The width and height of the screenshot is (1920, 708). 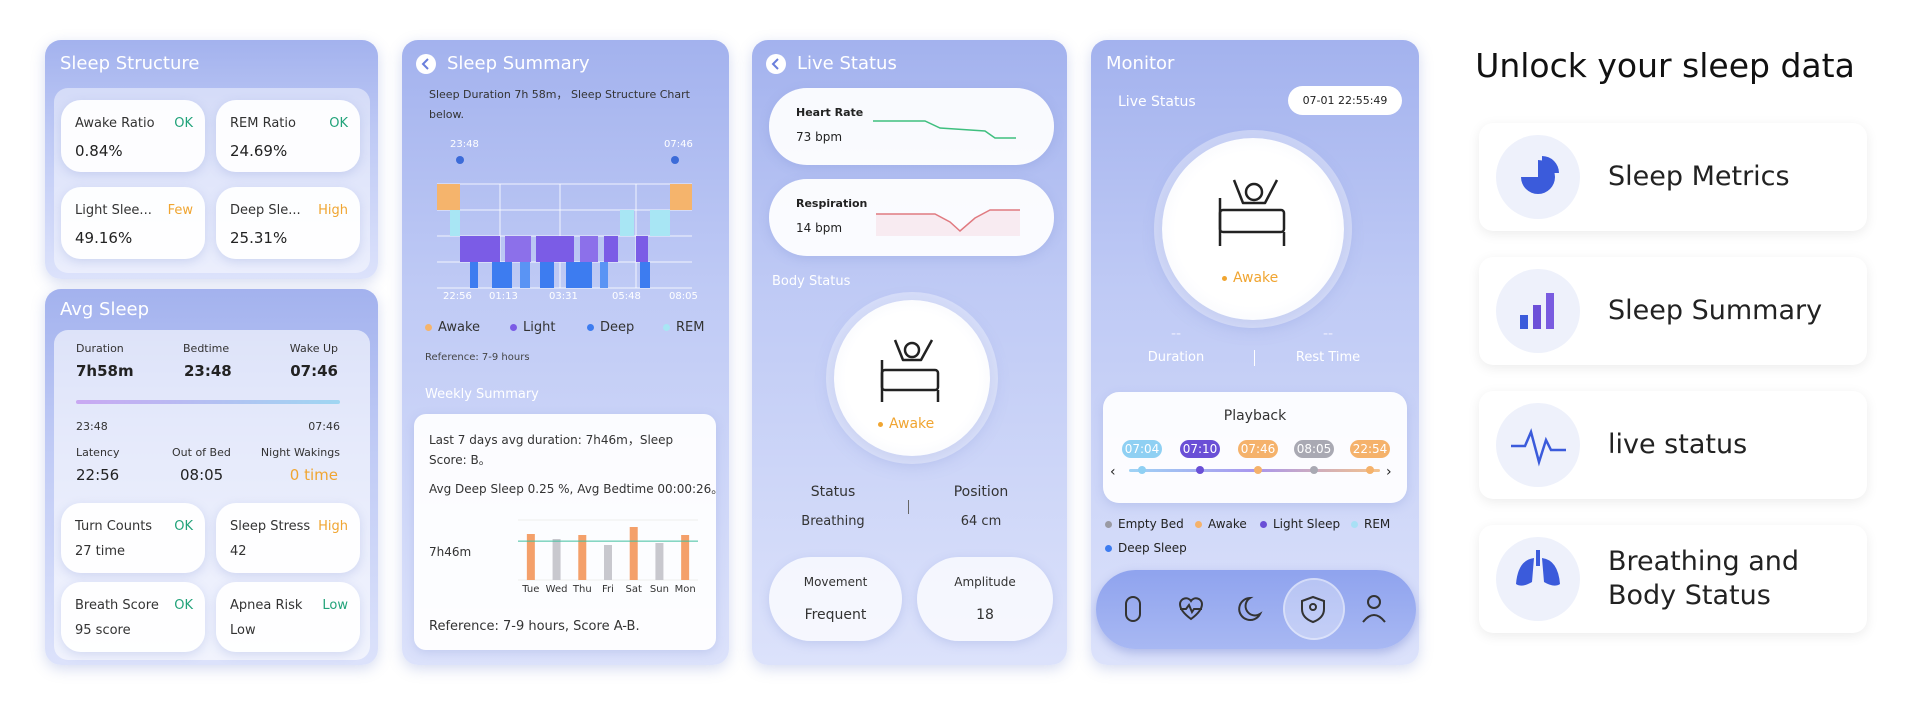 I want to click on feature-label: Sleep Summary, so click(x=1715, y=310).